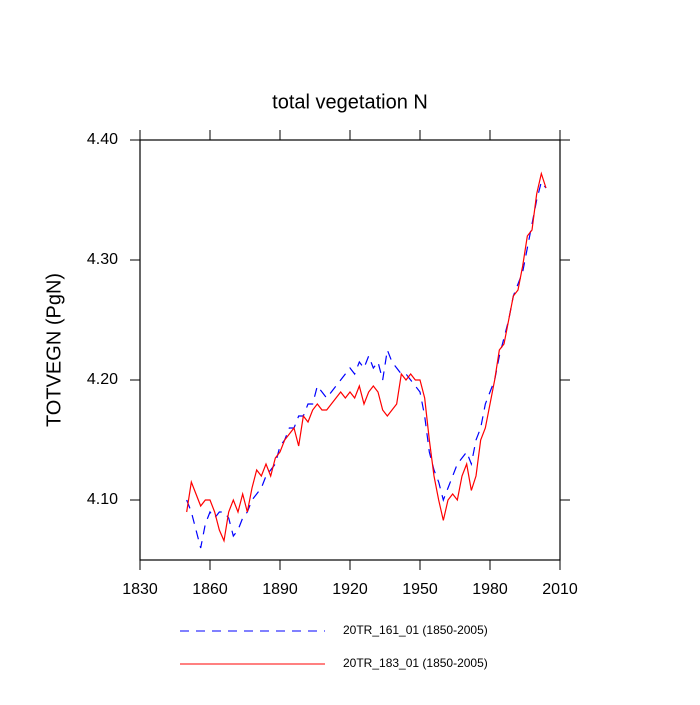 The width and height of the screenshot is (700, 705). What do you see at coordinates (54, 350) in the screenshot?
I see `y-axis-label: TOTVEGN (PgN)` at bounding box center [54, 350].